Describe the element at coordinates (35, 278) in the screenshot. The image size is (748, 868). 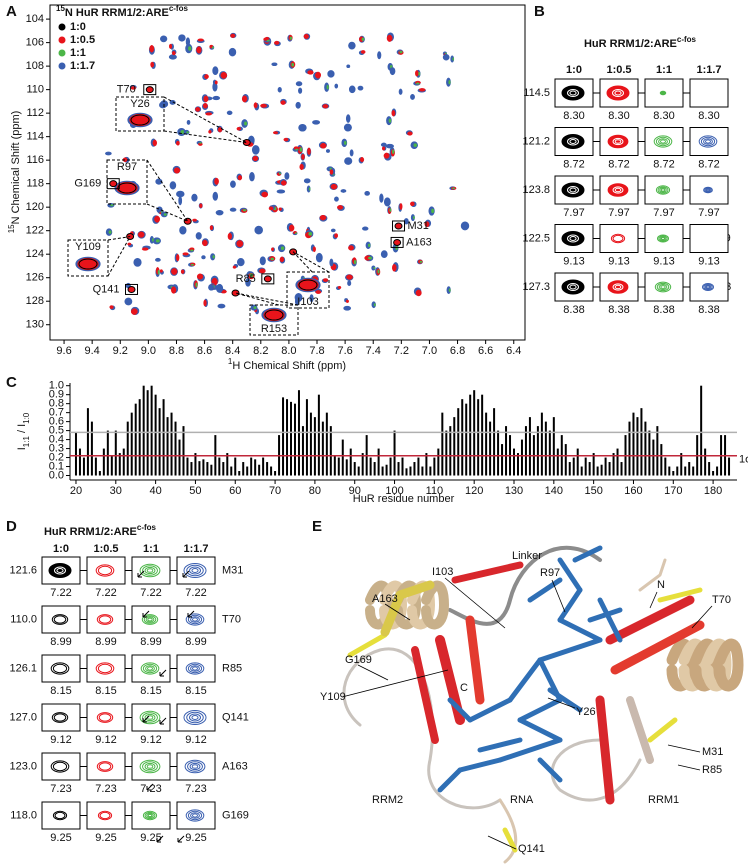
I see `y-tick-label: 126` at that location.